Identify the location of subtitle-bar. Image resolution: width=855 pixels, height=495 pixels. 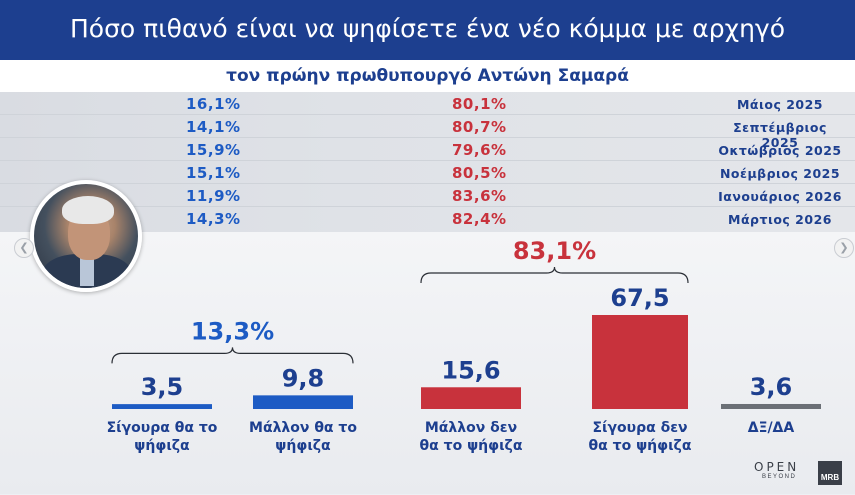
(427, 76).